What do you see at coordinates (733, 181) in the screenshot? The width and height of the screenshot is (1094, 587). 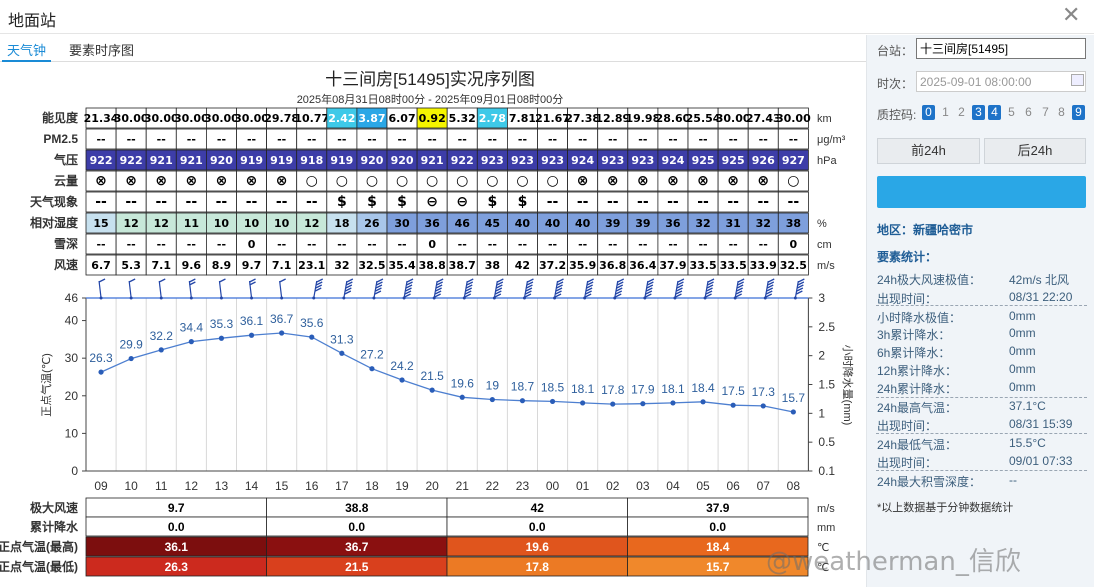 I see `cell-text-cloud: ⊗` at bounding box center [733, 181].